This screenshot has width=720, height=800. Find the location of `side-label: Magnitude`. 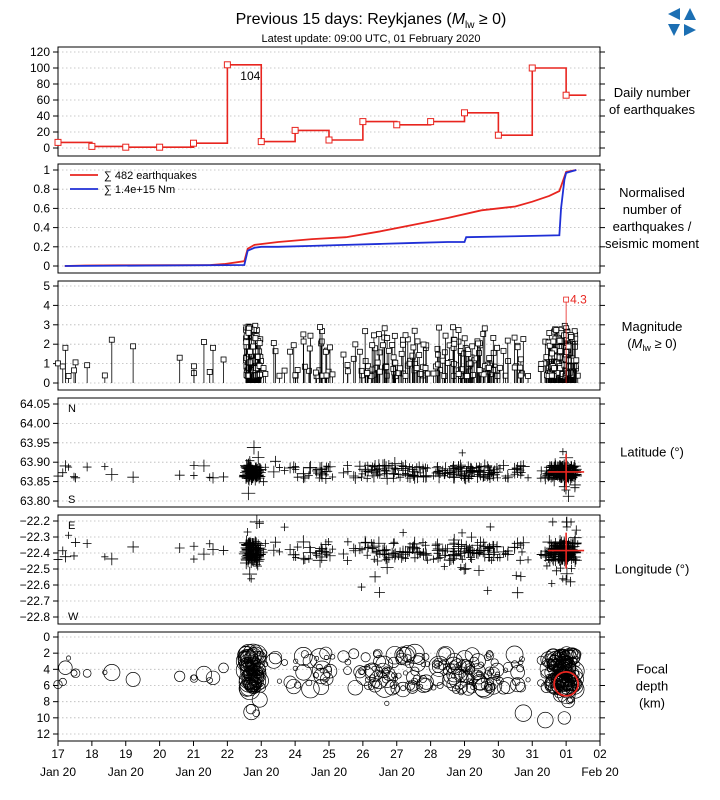

side-label: Magnitude is located at coordinates (652, 326).